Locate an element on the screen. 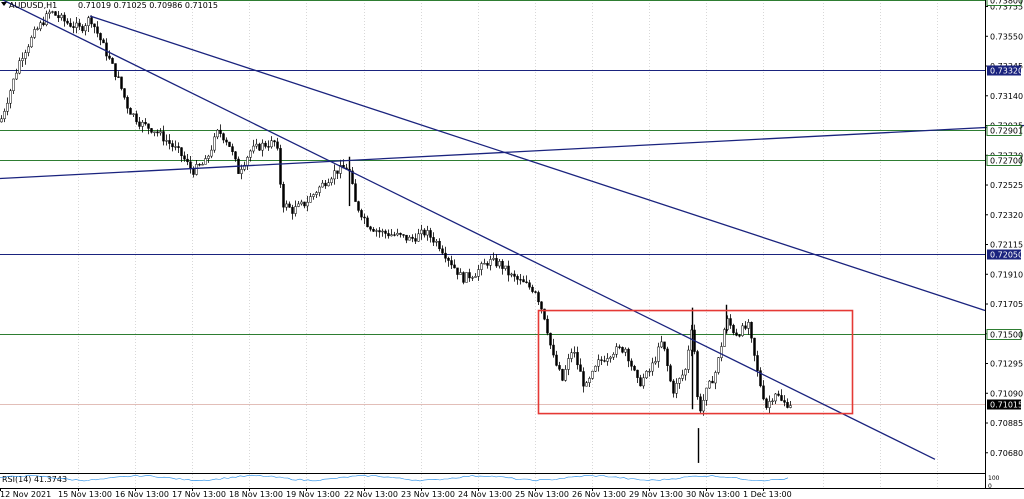 This screenshot has height=499, width=1024. price-tick-label: 0.73755 is located at coordinates (1006, 7).